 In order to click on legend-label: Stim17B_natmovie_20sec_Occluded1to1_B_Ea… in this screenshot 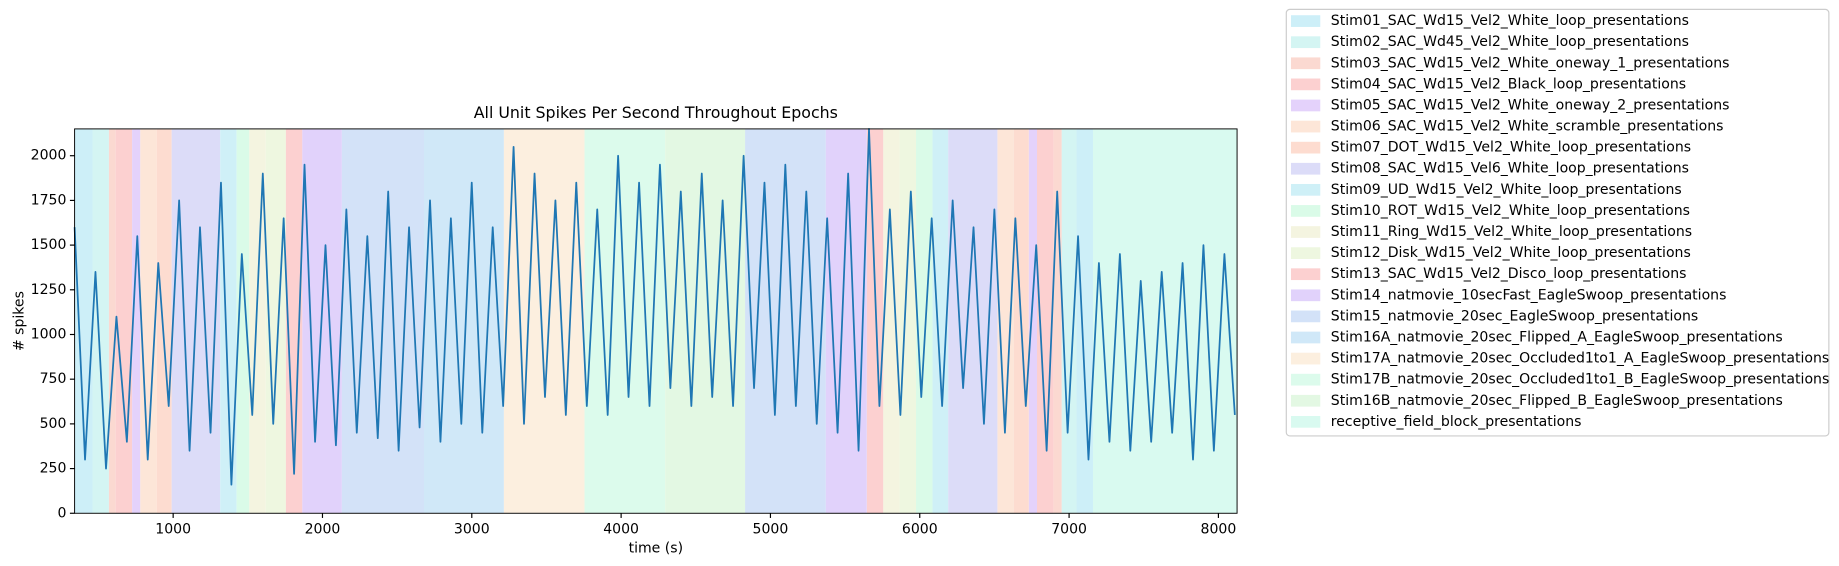, I will do `click(1580, 380)`.